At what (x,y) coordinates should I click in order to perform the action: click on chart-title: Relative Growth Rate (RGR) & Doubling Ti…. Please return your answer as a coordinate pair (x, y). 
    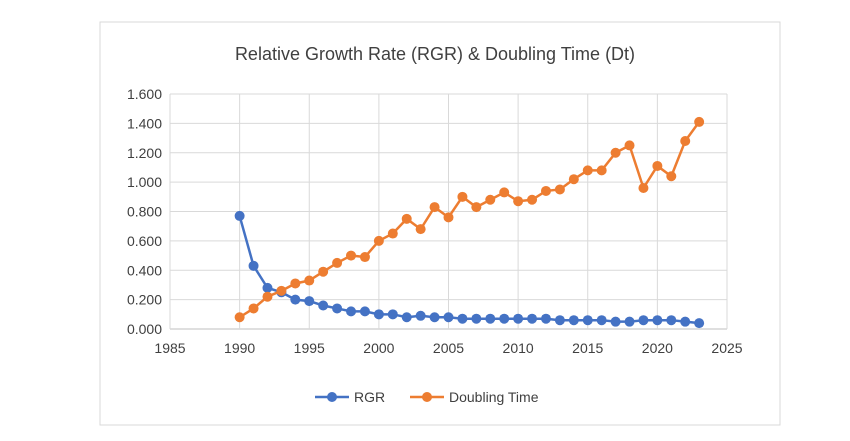
    Looking at the image, I should click on (435, 54).